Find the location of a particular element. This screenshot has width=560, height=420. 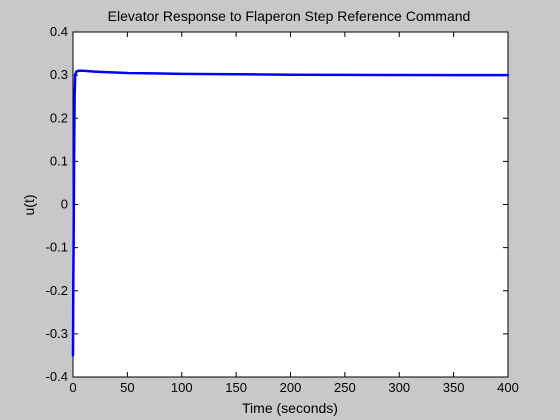

y-tick-label: 0.1 is located at coordinates (59, 160).